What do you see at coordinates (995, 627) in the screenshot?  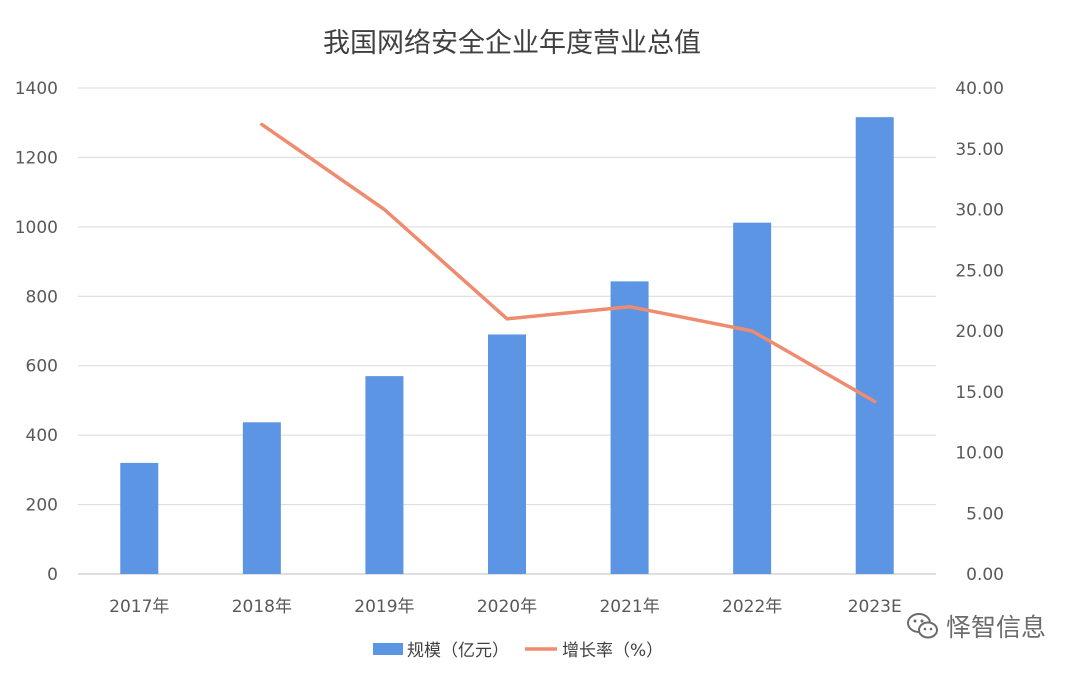 I see `watermark-text: 怿智信息` at bounding box center [995, 627].